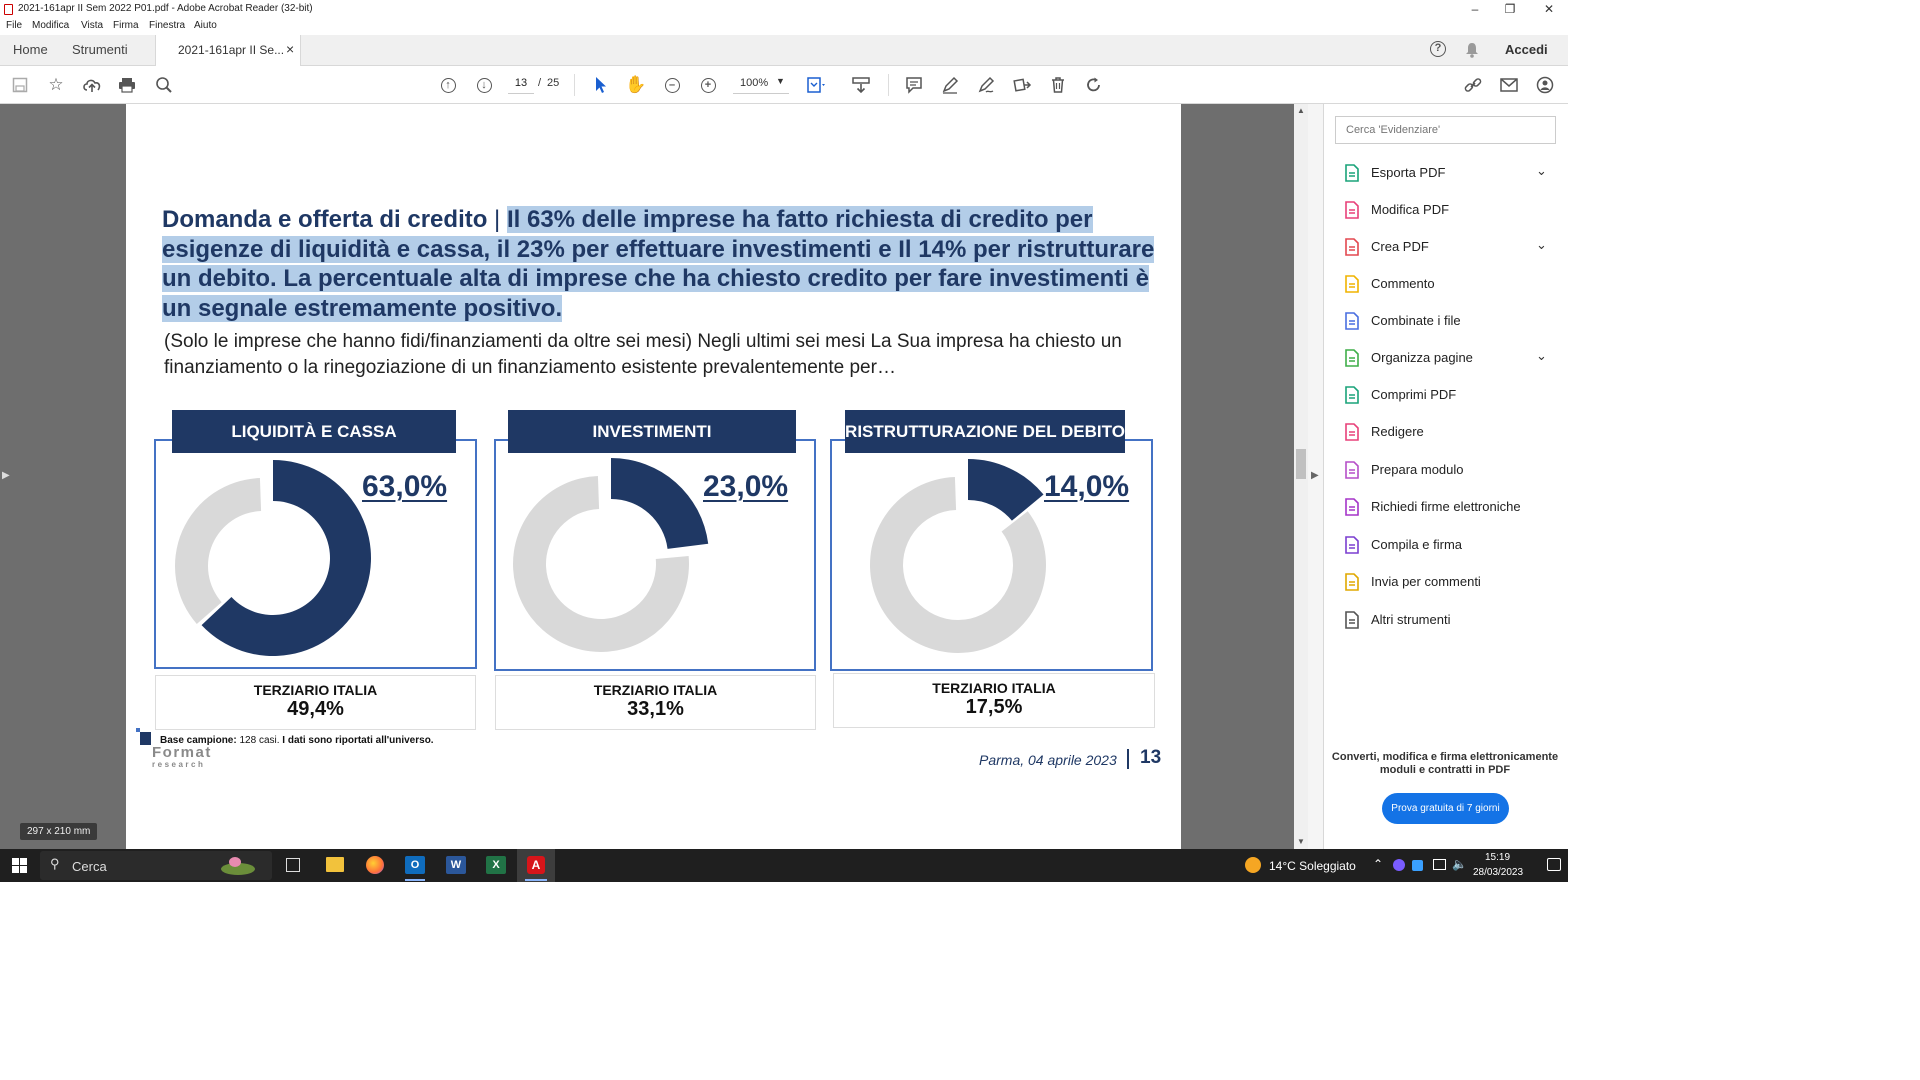 This screenshot has width=1920, height=1080. I want to click on sign-pen-icon, so click(986, 85).